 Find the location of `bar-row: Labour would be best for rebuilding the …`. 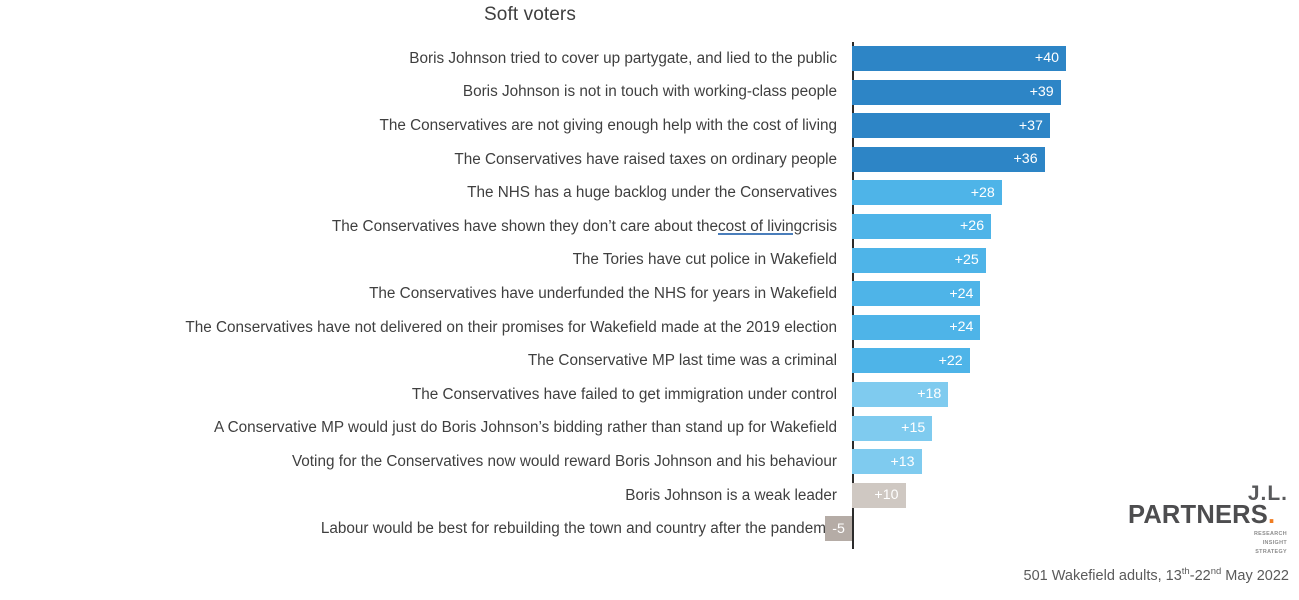

bar-row: Labour would be best for rebuilding the … is located at coordinates (649, 529).